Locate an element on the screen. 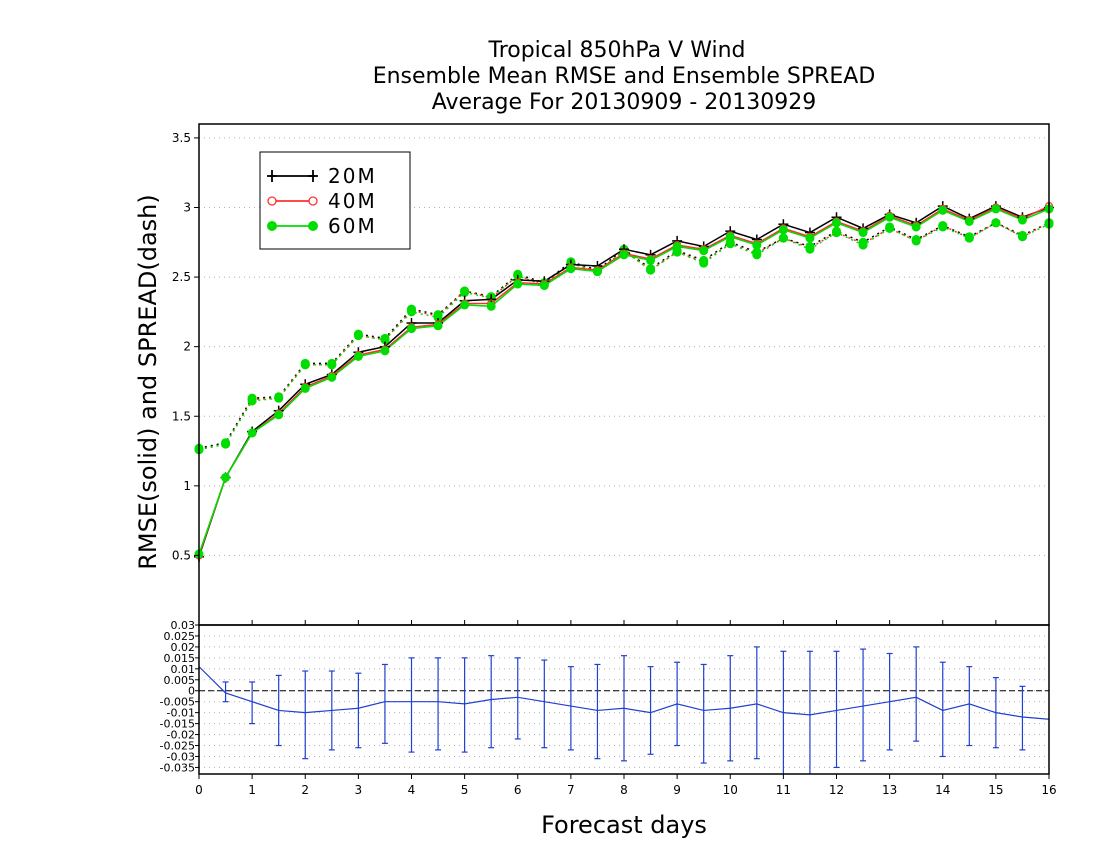 The height and width of the screenshot is (850, 1100). main-y-tick-label: 2.5 is located at coordinates (181, 277).